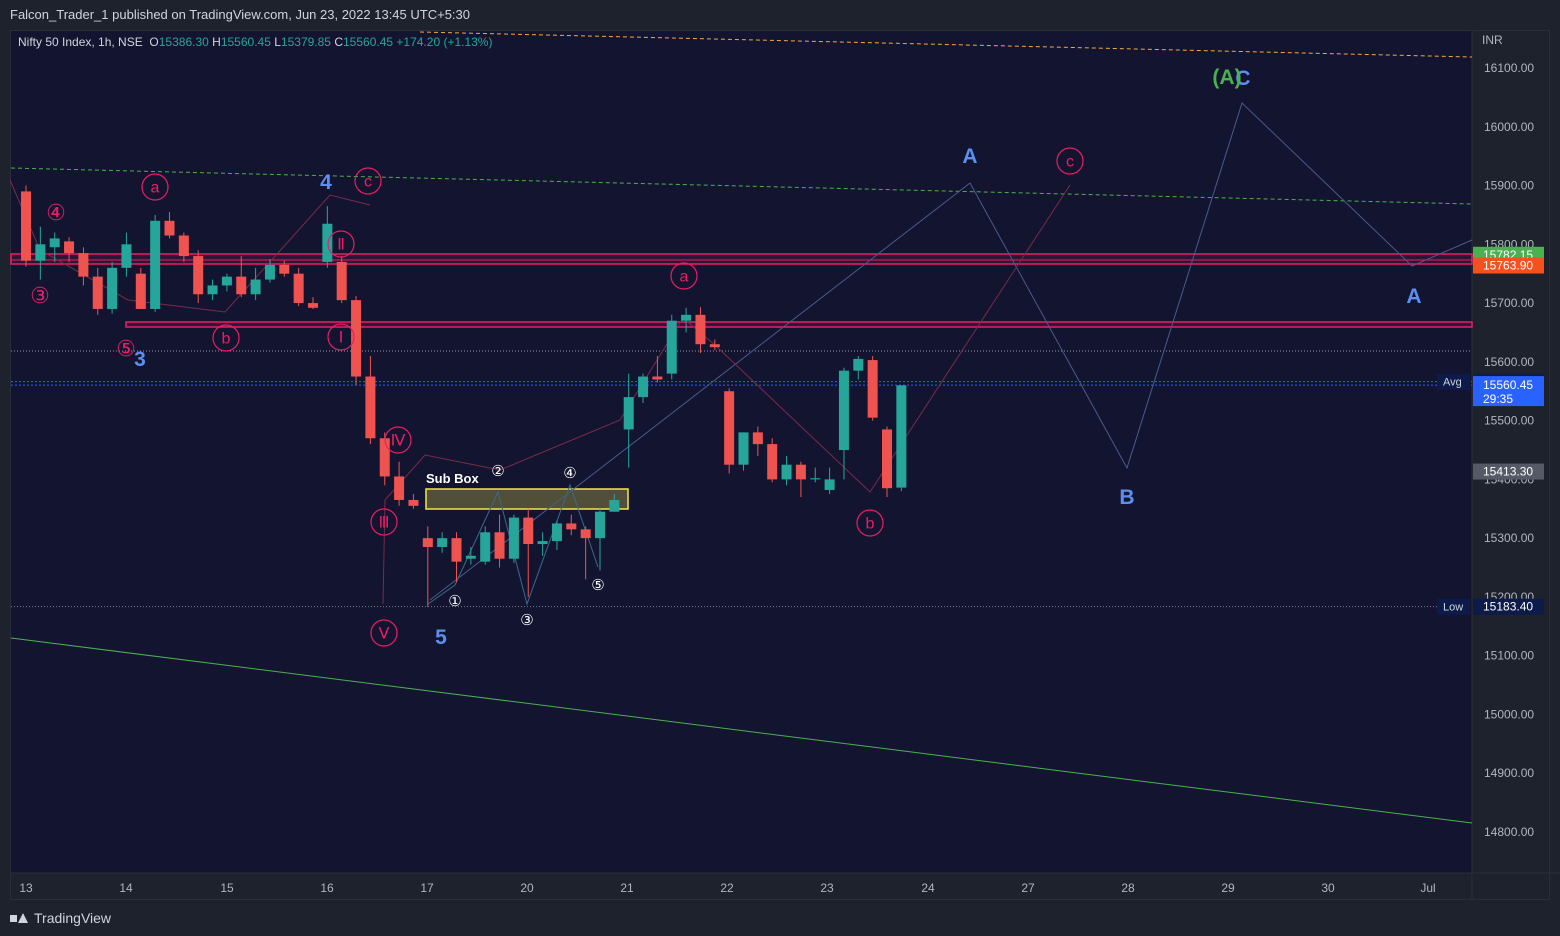 The width and height of the screenshot is (1560, 936). Describe the element at coordinates (727, 888) in the screenshot. I see `time-tick-label: 22` at that location.